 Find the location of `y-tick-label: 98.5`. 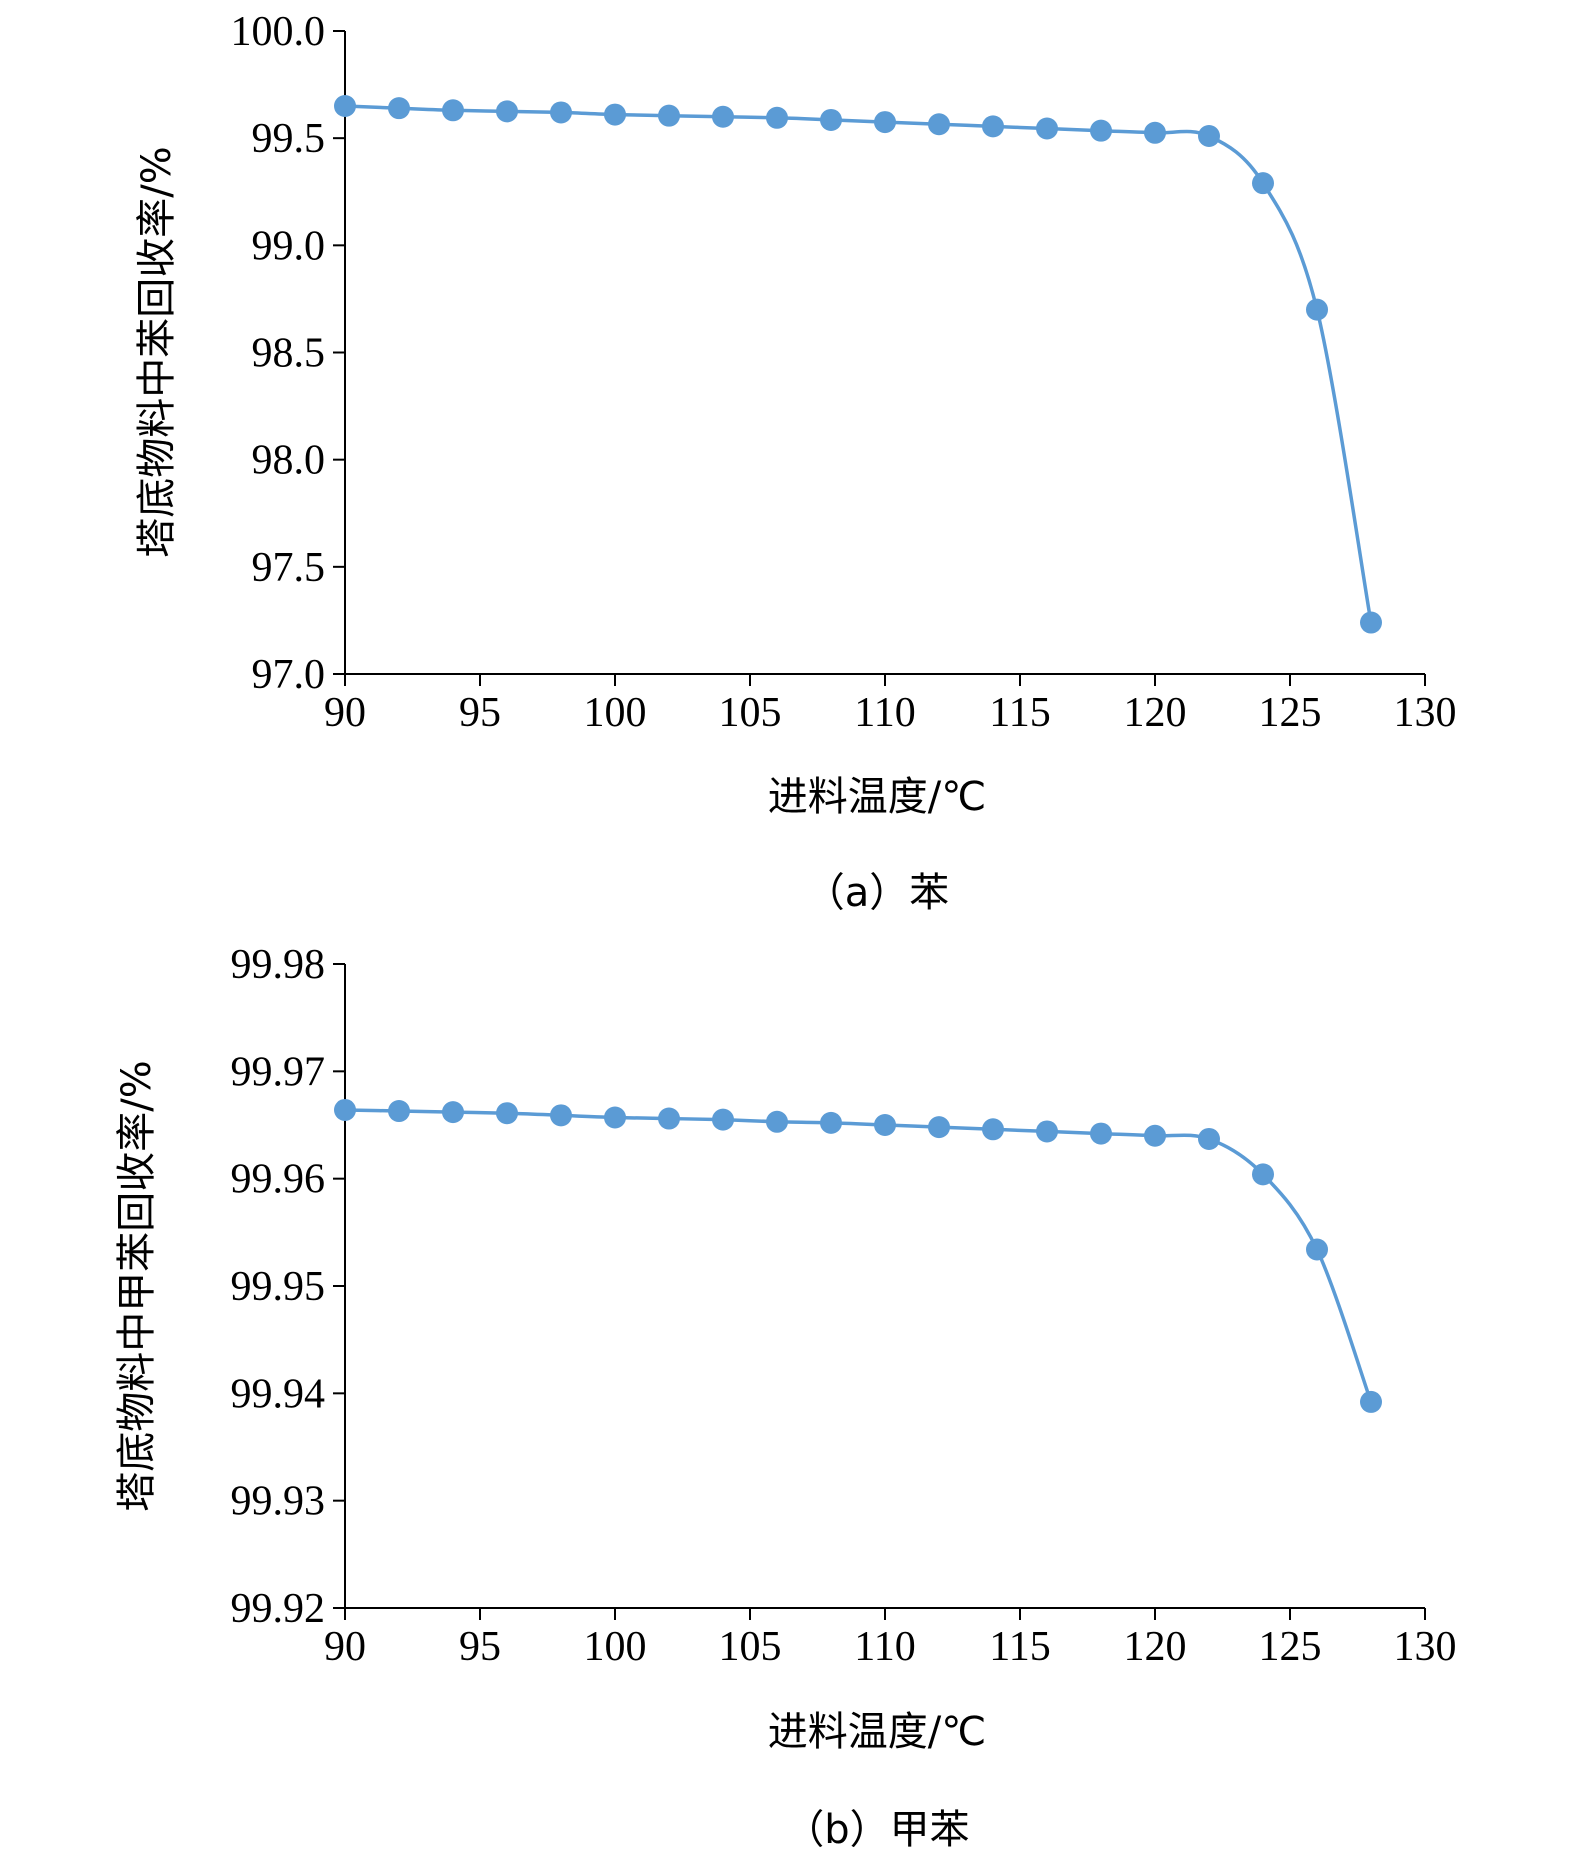

y-tick-label: 98.5 is located at coordinates (289, 354).